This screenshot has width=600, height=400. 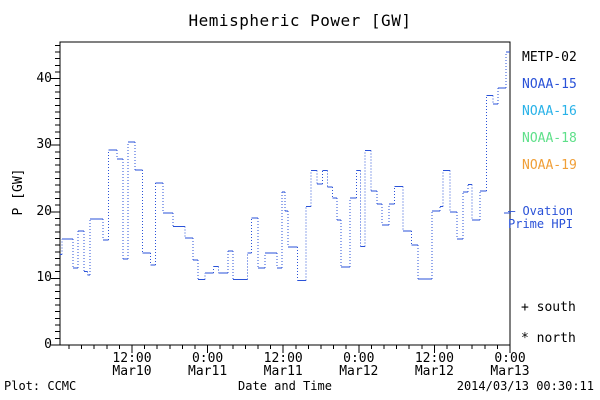 I want to click on x-tick-label: 12:00 Mar10, so click(x=132, y=365).